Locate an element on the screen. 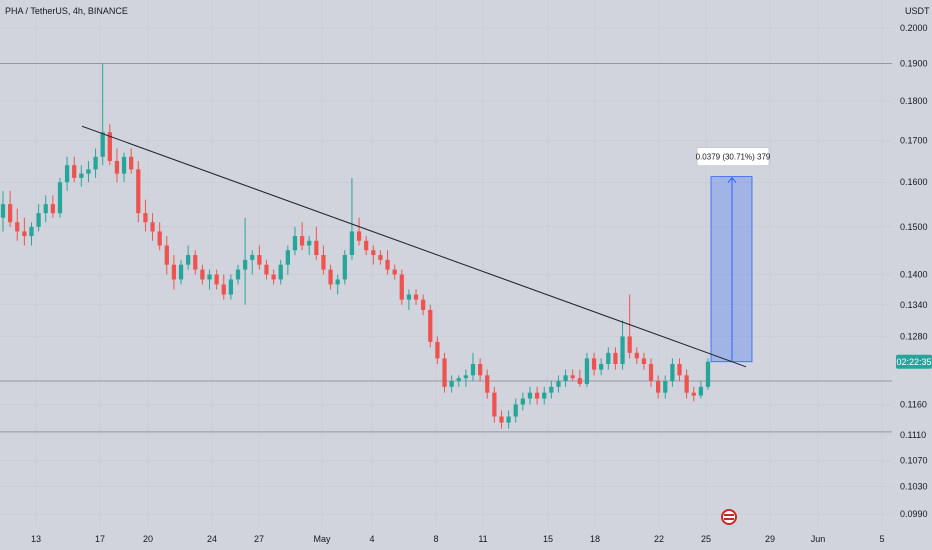  y-tick-label: 0.1400 is located at coordinates (914, 275).